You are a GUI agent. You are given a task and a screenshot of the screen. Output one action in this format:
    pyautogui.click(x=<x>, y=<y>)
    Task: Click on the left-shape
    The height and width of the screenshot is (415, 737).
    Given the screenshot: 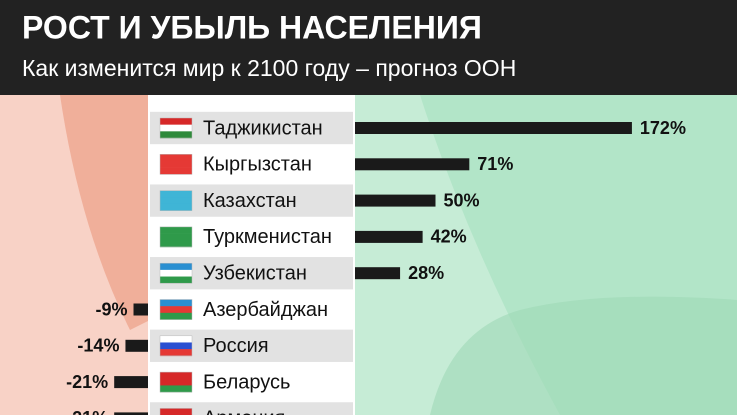 What is the action you would take?
    pyautogui.click(x=105, y=212)
    